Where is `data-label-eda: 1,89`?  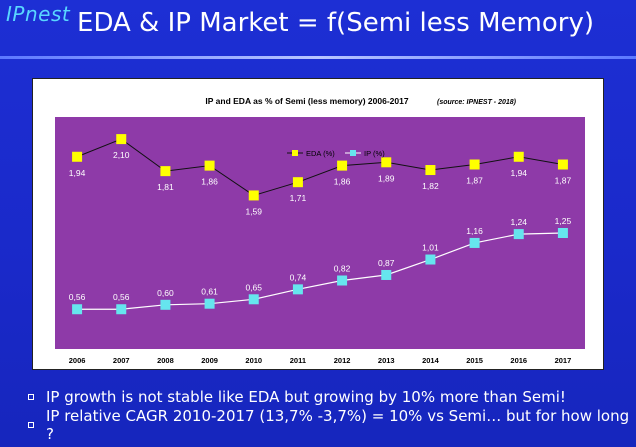
data-label-eda: 1,89 is located at coordinates (386, 178).